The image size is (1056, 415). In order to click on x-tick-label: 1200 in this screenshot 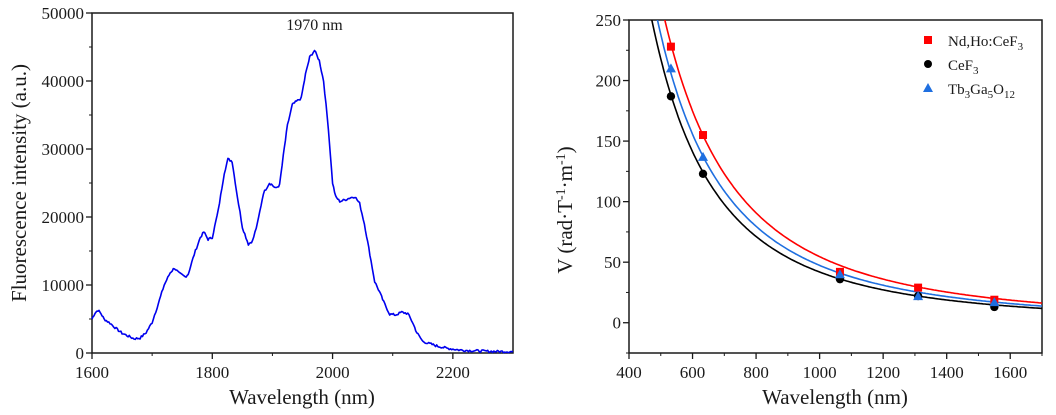, I will do `click(883, 372)`.